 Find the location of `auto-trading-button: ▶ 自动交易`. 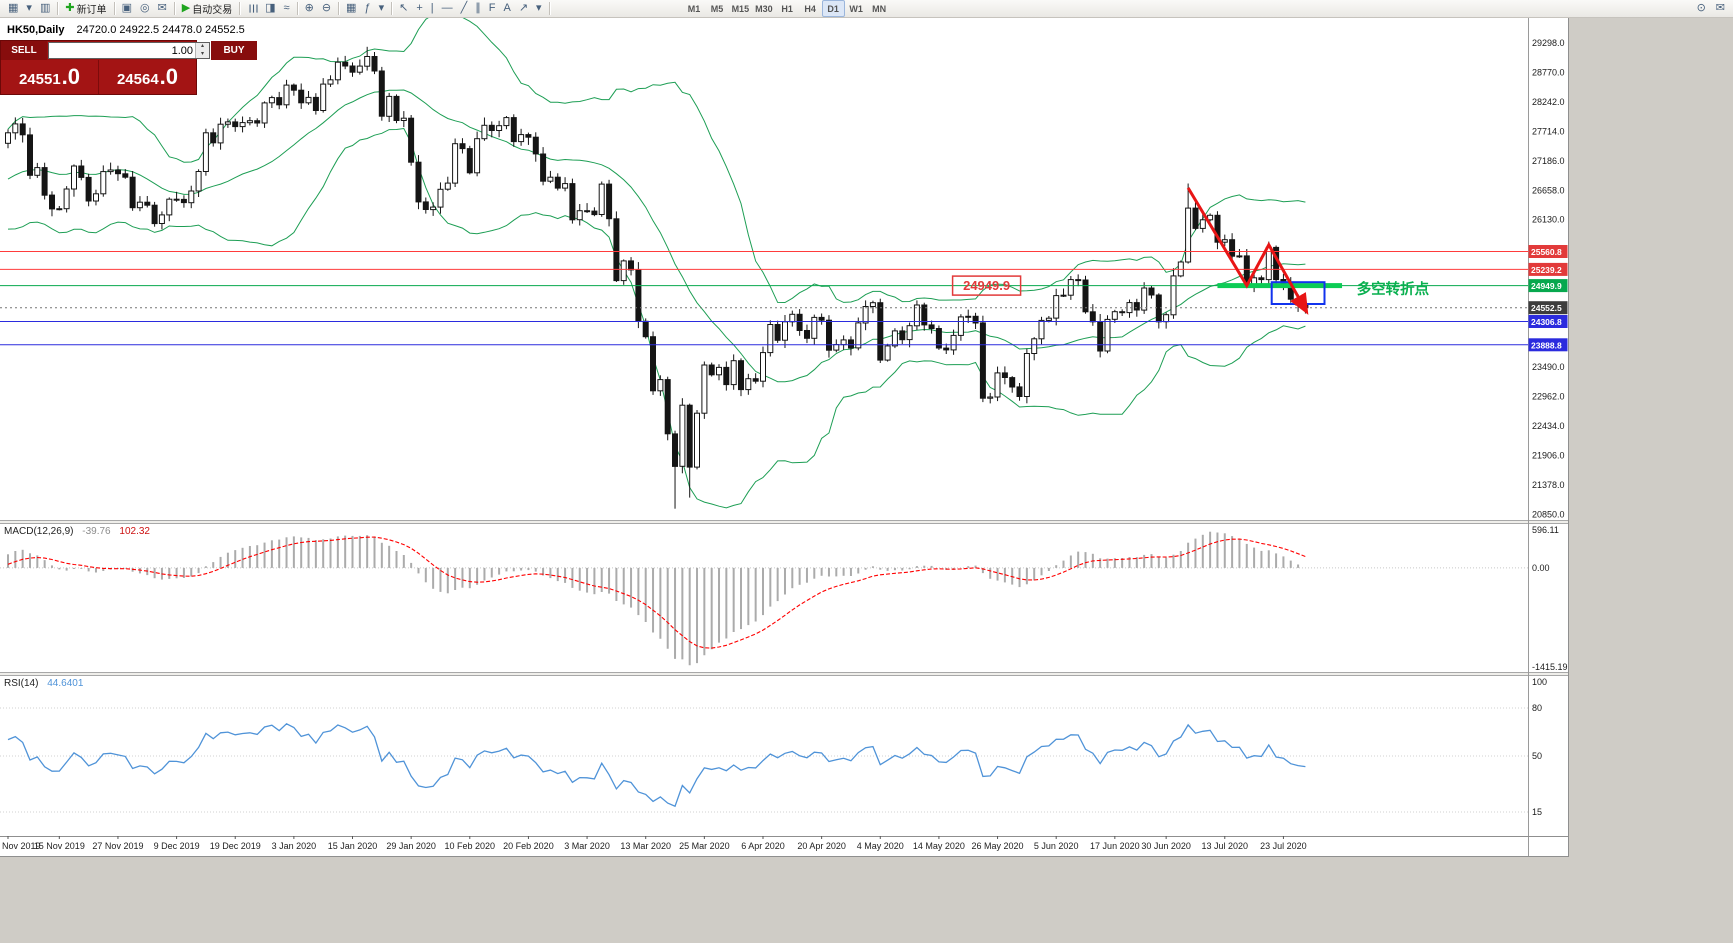

auto-trading-button: ▶ 自动交易 is located at coordinates (207, 8).